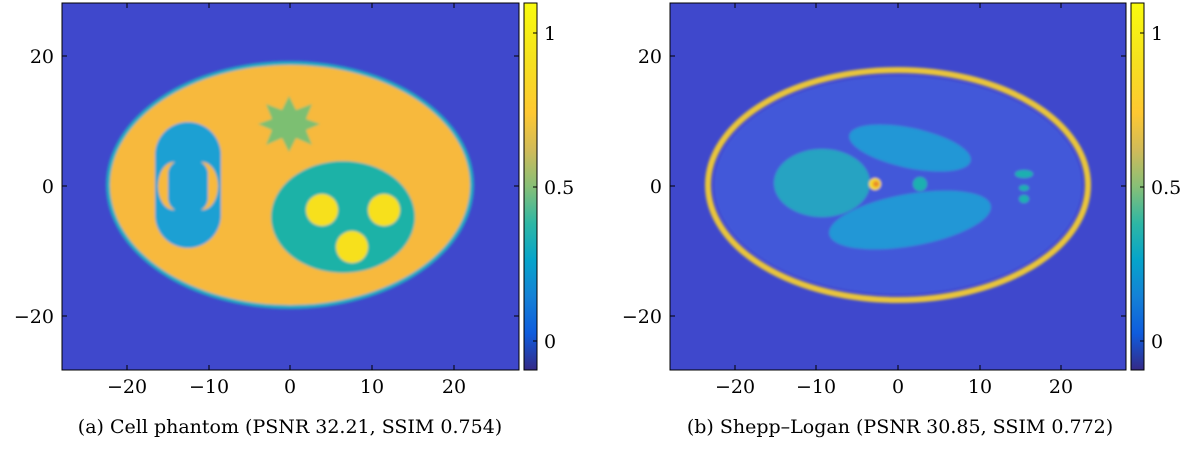  What do you see at coordinates (209, 387) in the screenshot?
I see `panel-a-x-tick-label: −10` at bounding box center [209, 387].